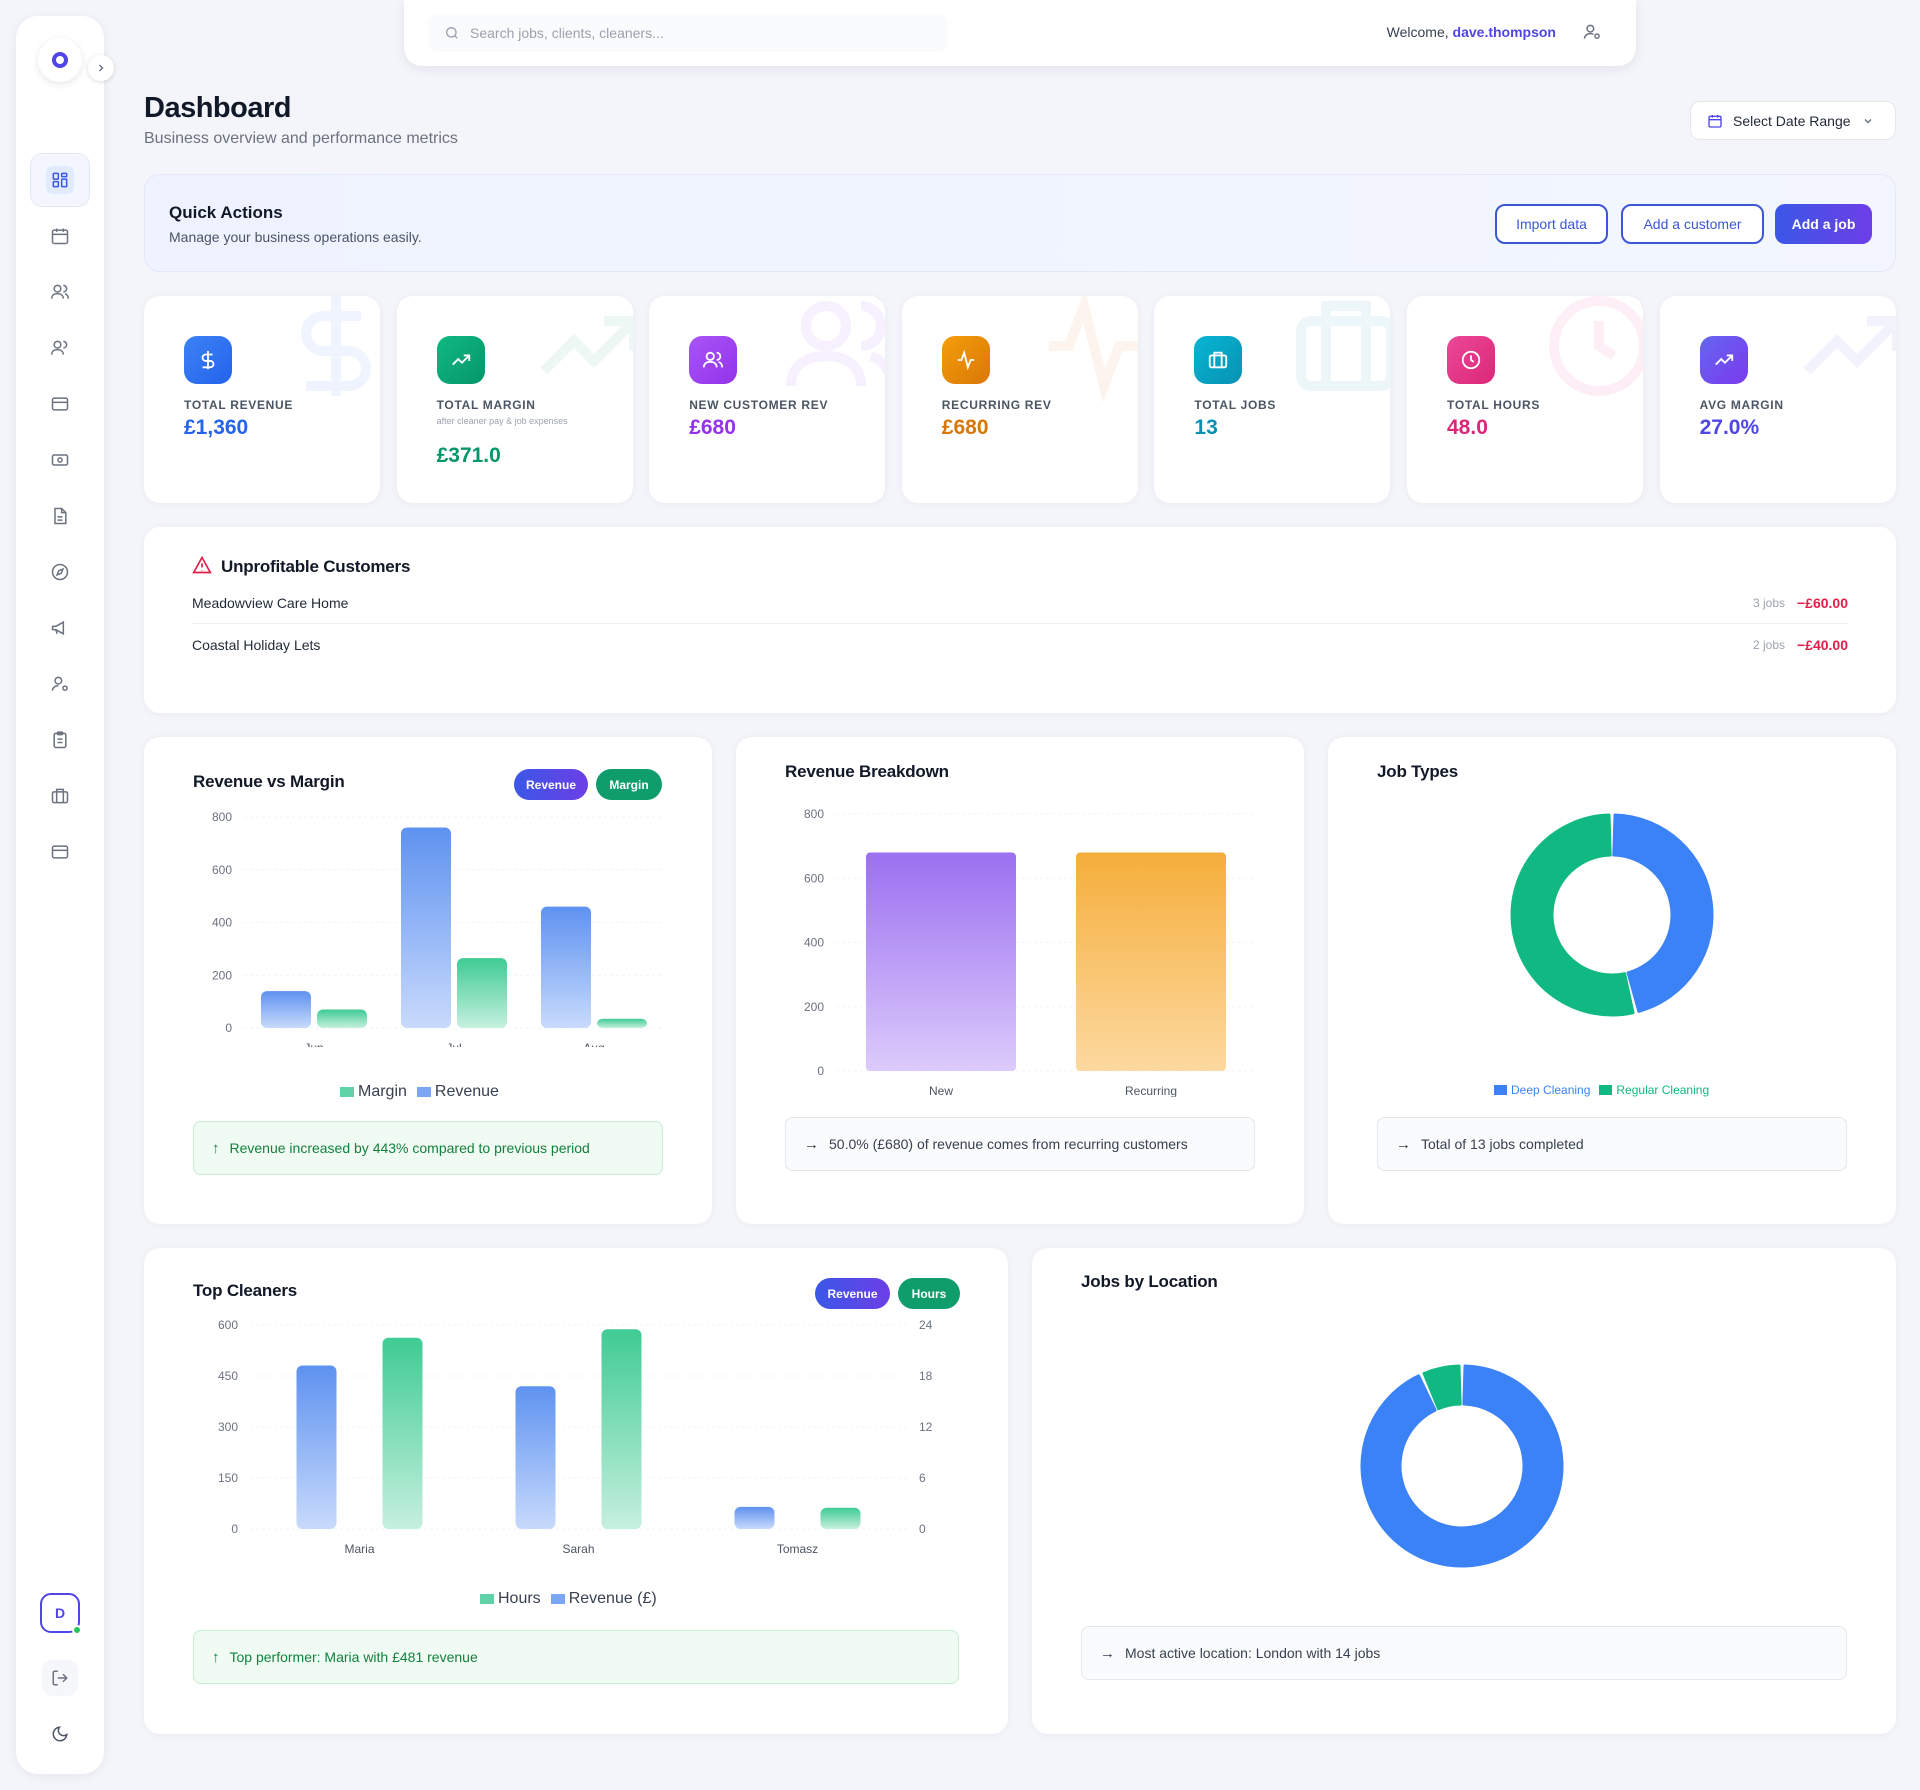 This screenshot has height=1790, width=1920. Describe the element at coordinates (578, 1549) in the screenshot. I see `x-tick-label: Sarah` at that location.